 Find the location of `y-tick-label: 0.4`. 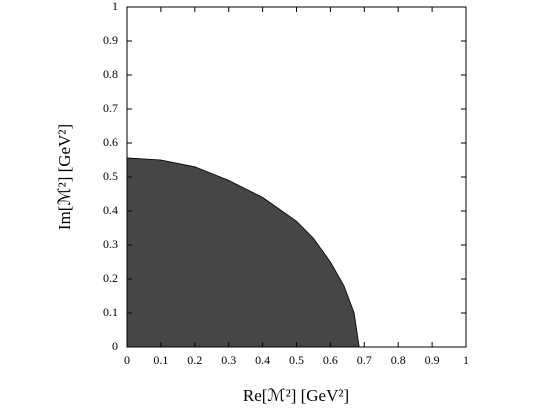

y-tick-label: 0.4 is located at coordinates (110, 210).